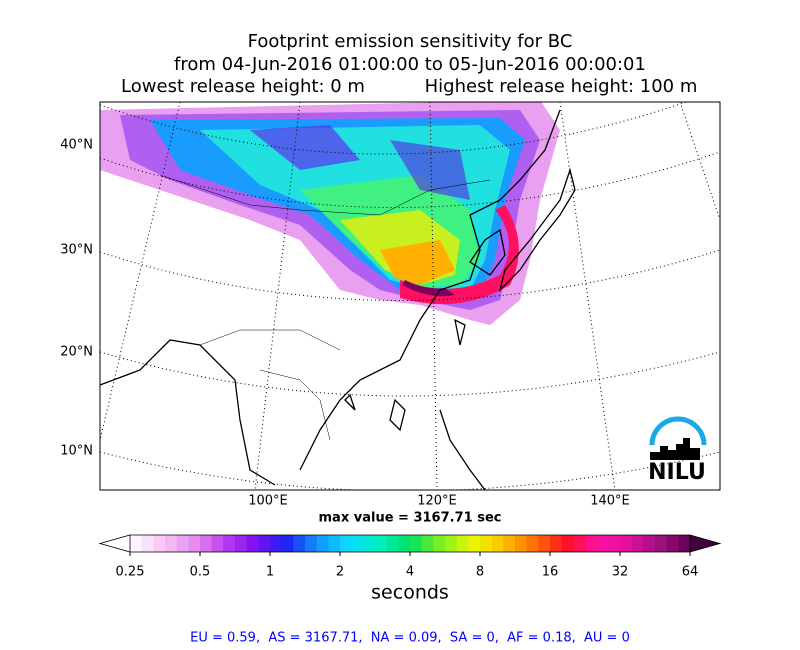 This screenshot has height=650, width=800. What do you see at coordinates (268, 501) in the screenshot?
I see `lon-label: 100°E` at bounding box center [268, 501].